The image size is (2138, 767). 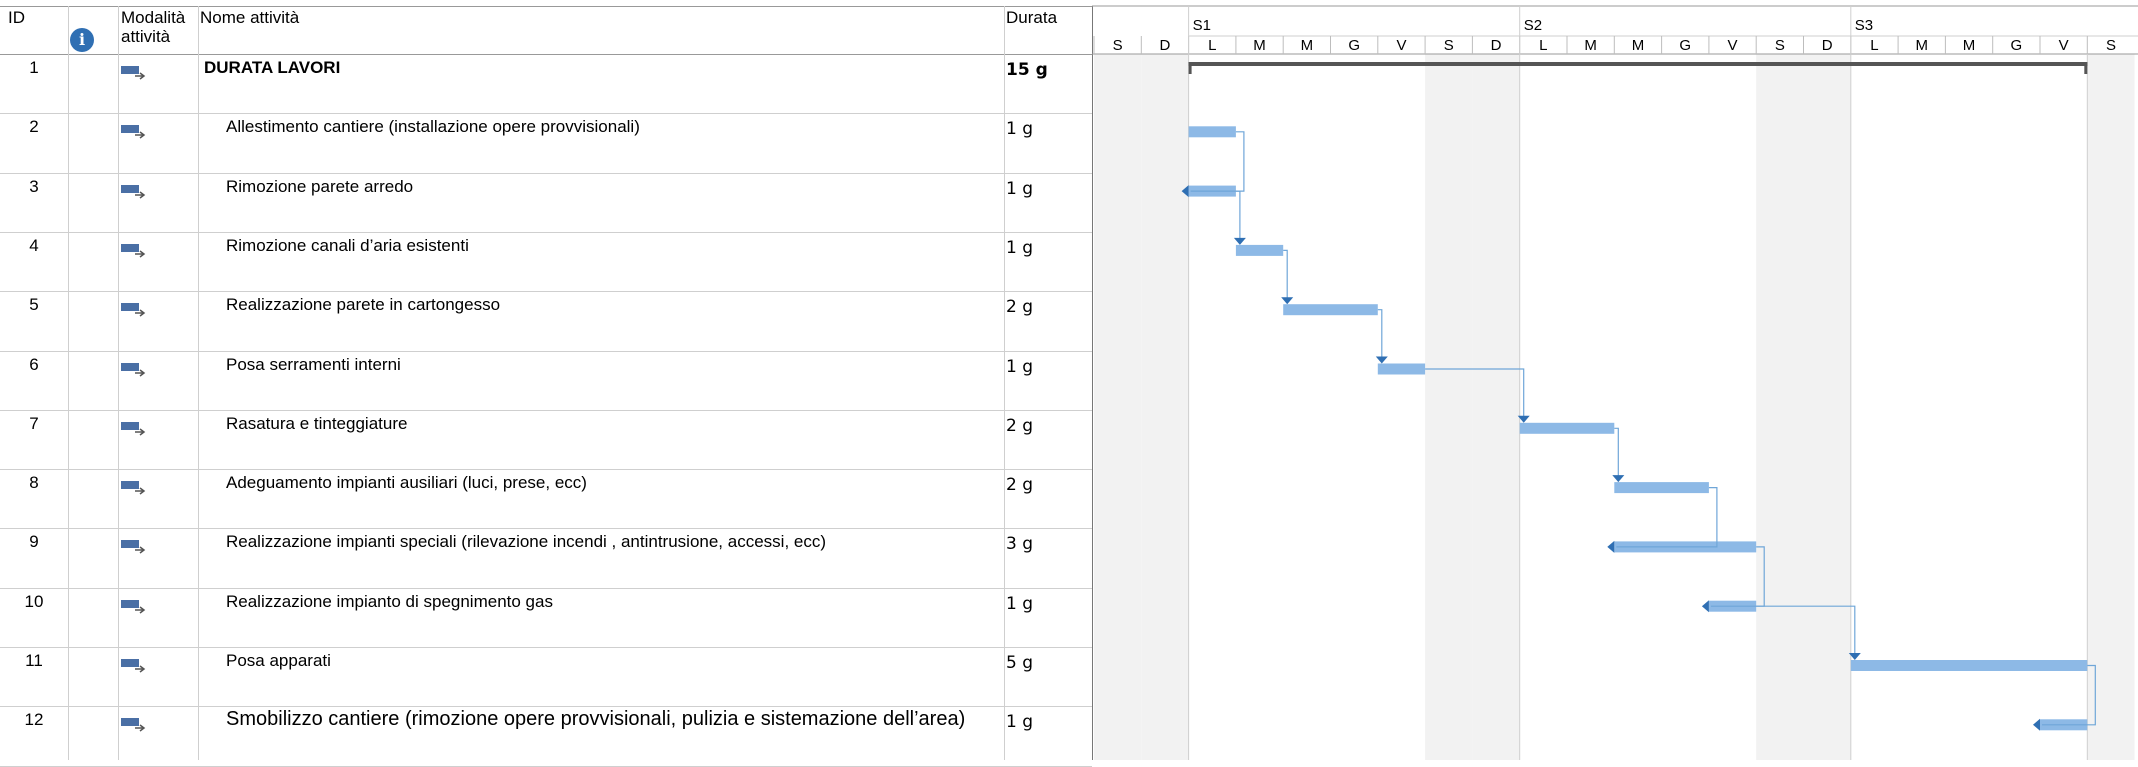 What do you see at coordinates (313, 364) in the screenshot?
I see `task-name: Posa serramenti interni` at bounding box center [313, 364].